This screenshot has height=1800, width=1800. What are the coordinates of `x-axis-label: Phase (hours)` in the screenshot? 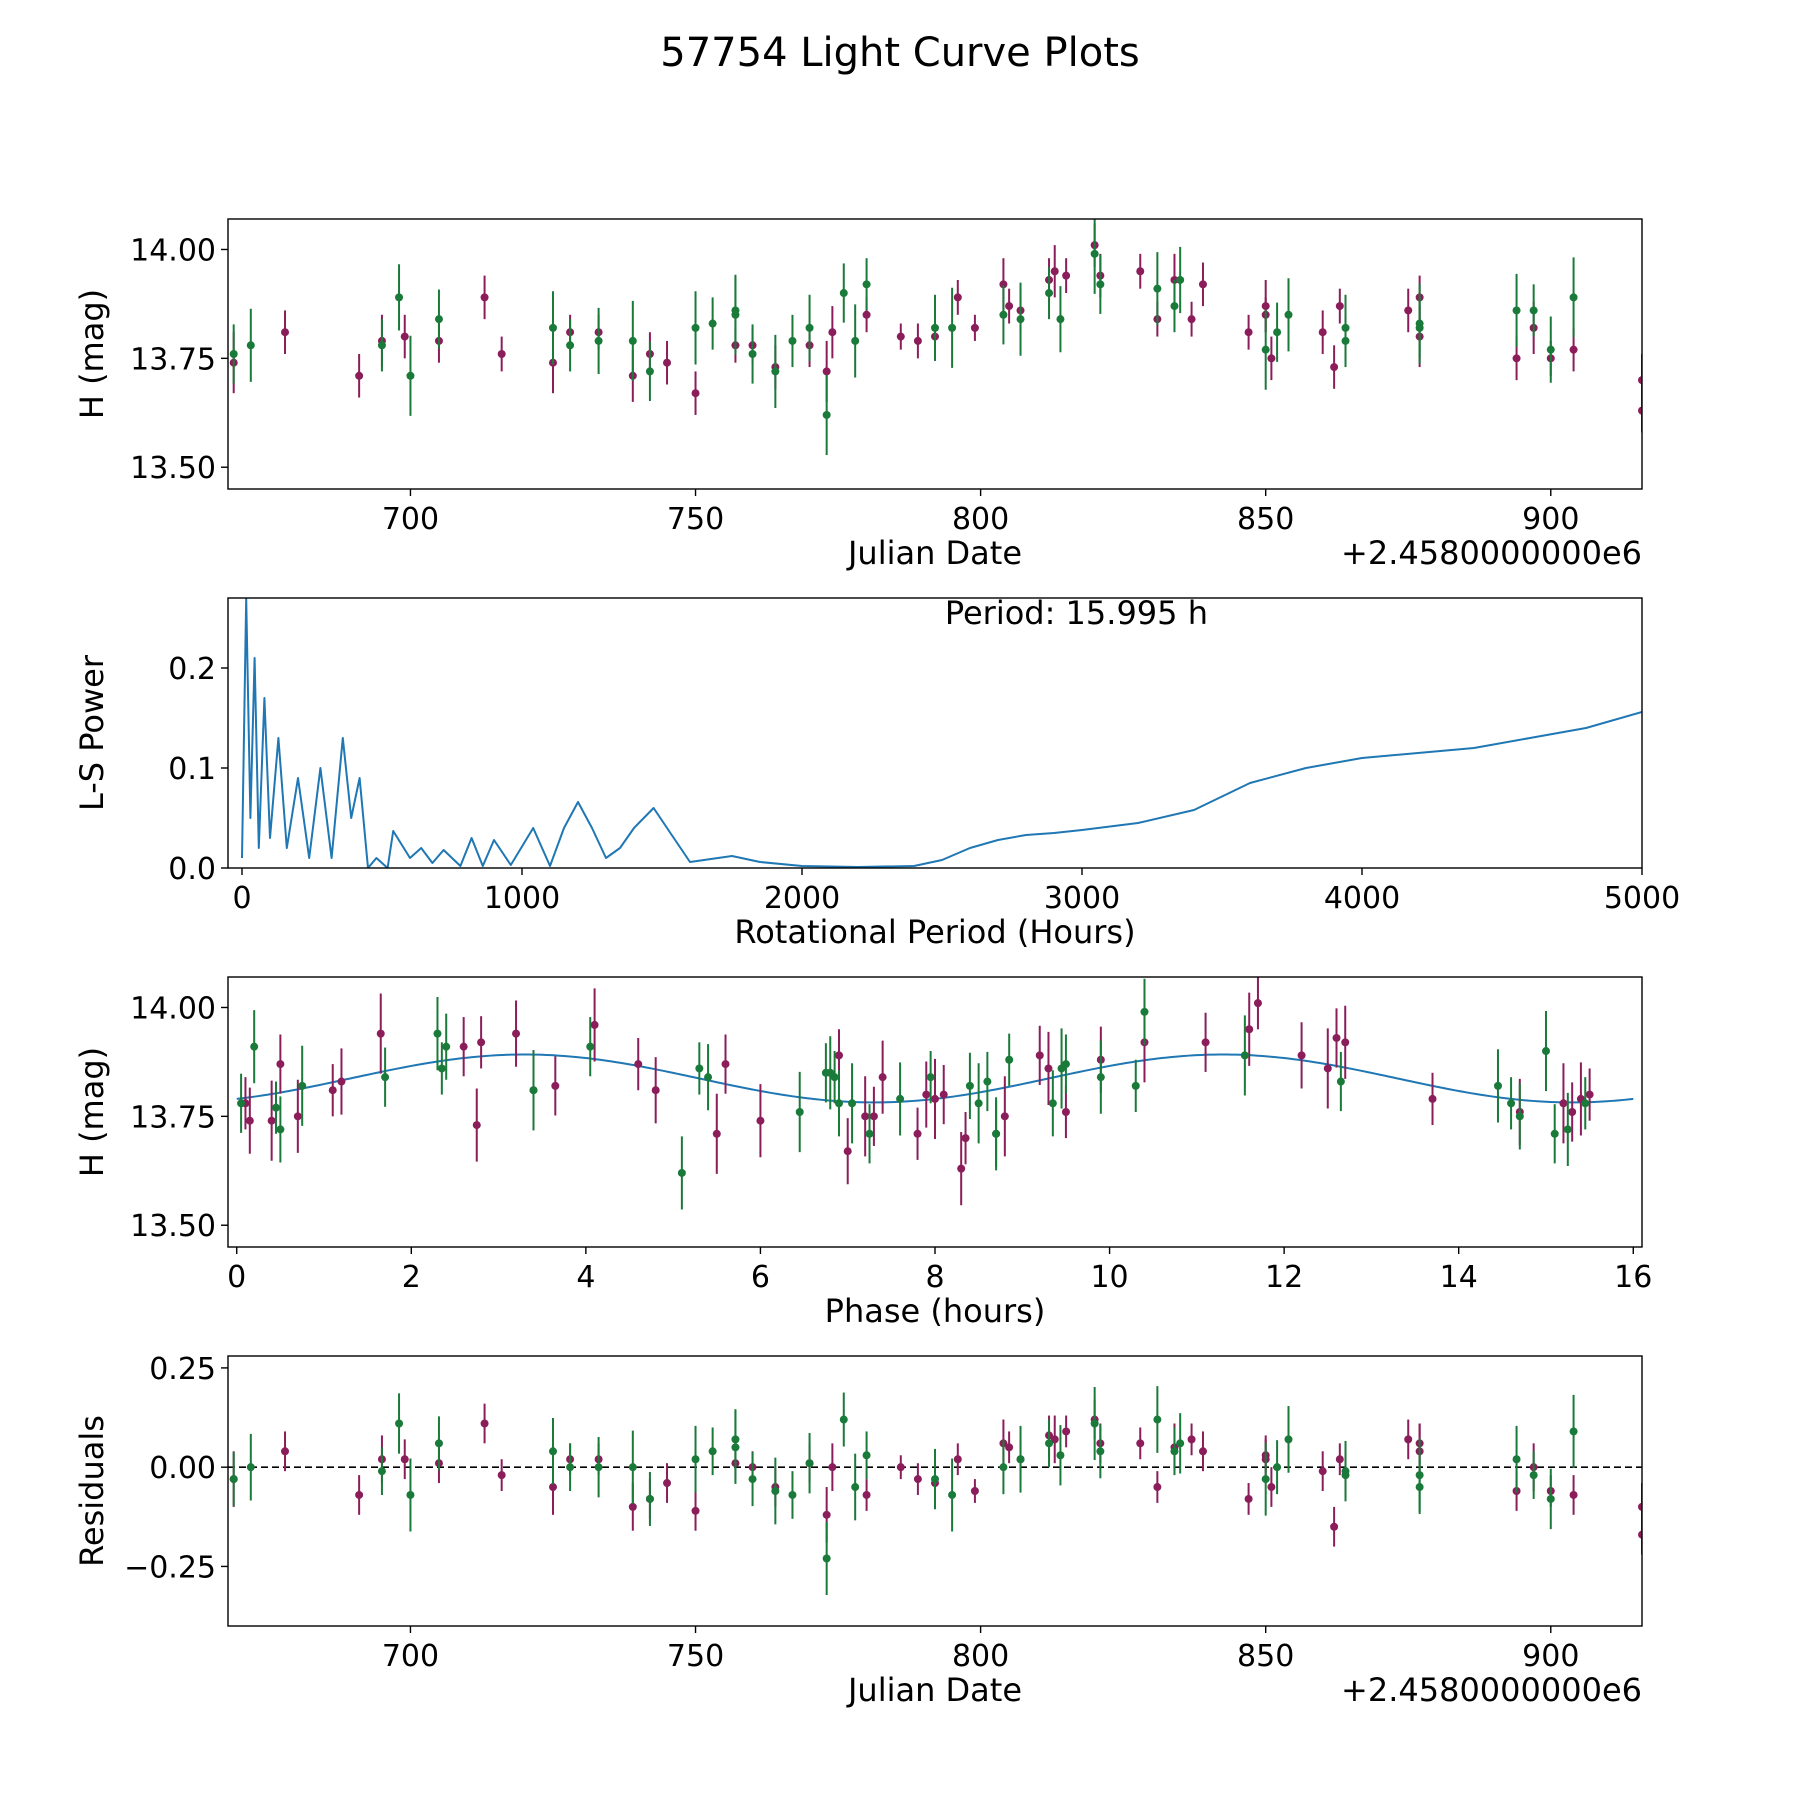 It's located at (935, 1311).